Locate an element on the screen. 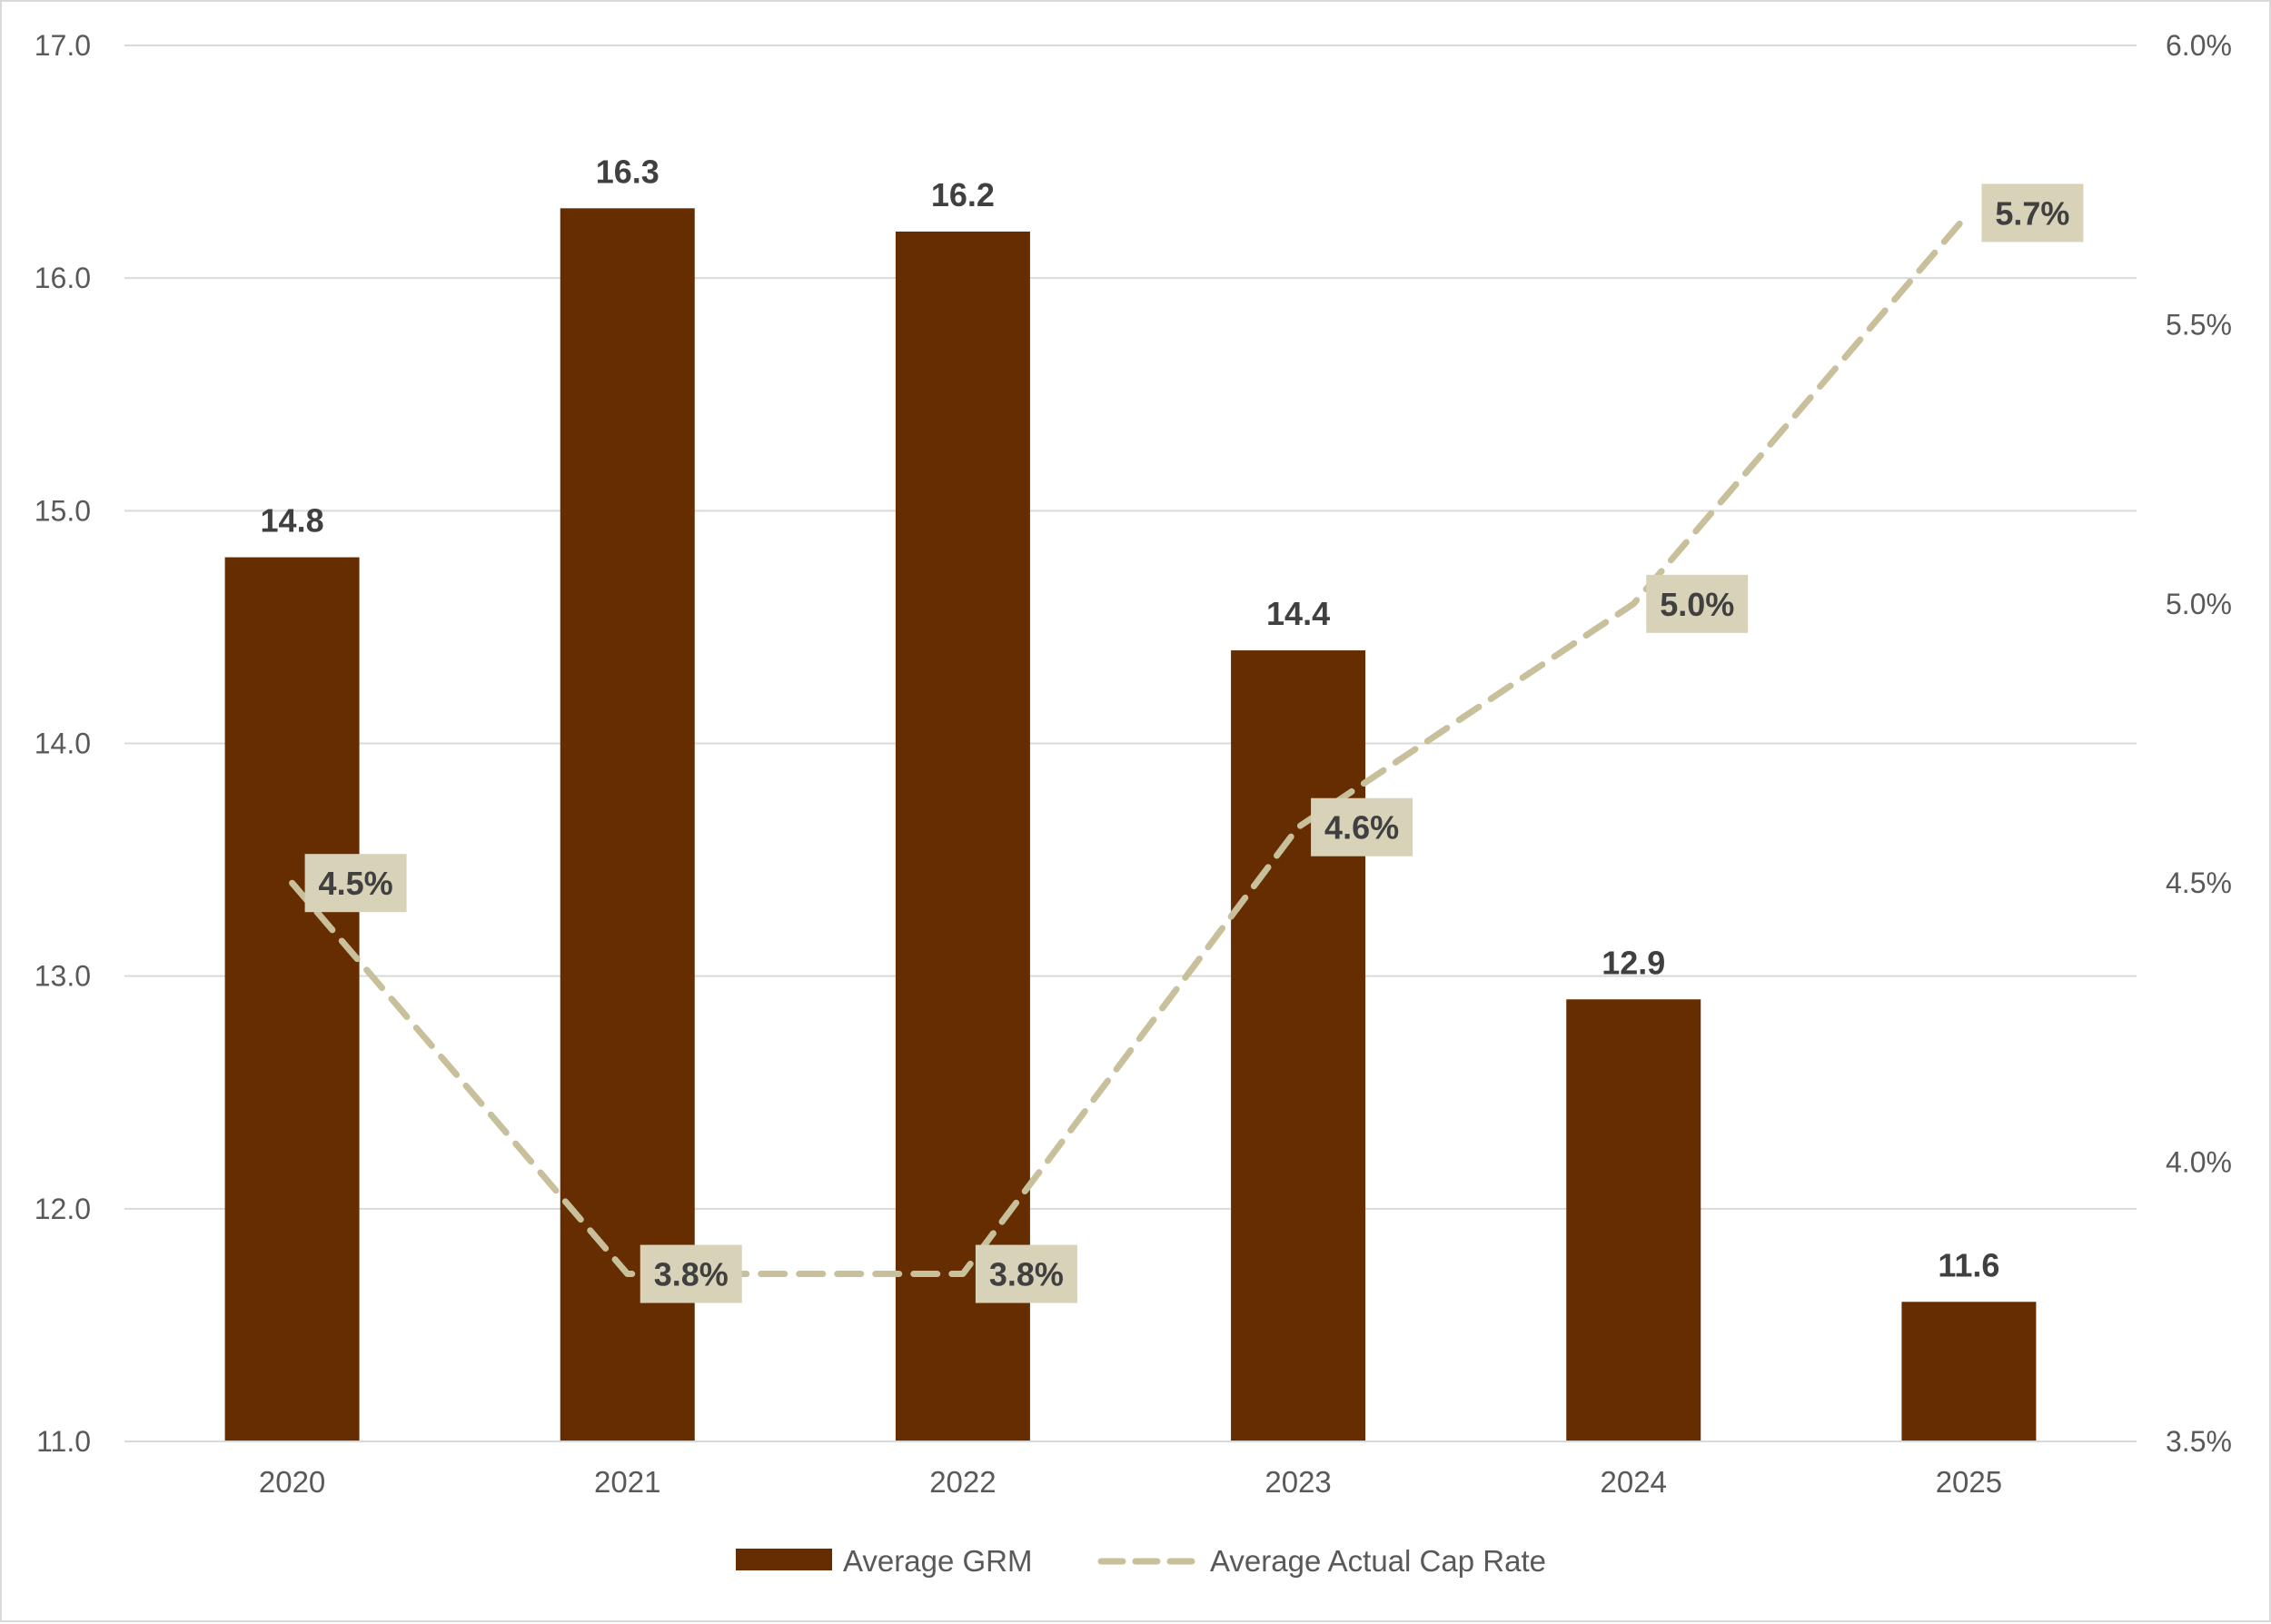 Image resolution: width=2271 pixels, height=1624 pixels. legend-label-line: Average Actual Cap Rate is located at coordinates (1378, 1561).